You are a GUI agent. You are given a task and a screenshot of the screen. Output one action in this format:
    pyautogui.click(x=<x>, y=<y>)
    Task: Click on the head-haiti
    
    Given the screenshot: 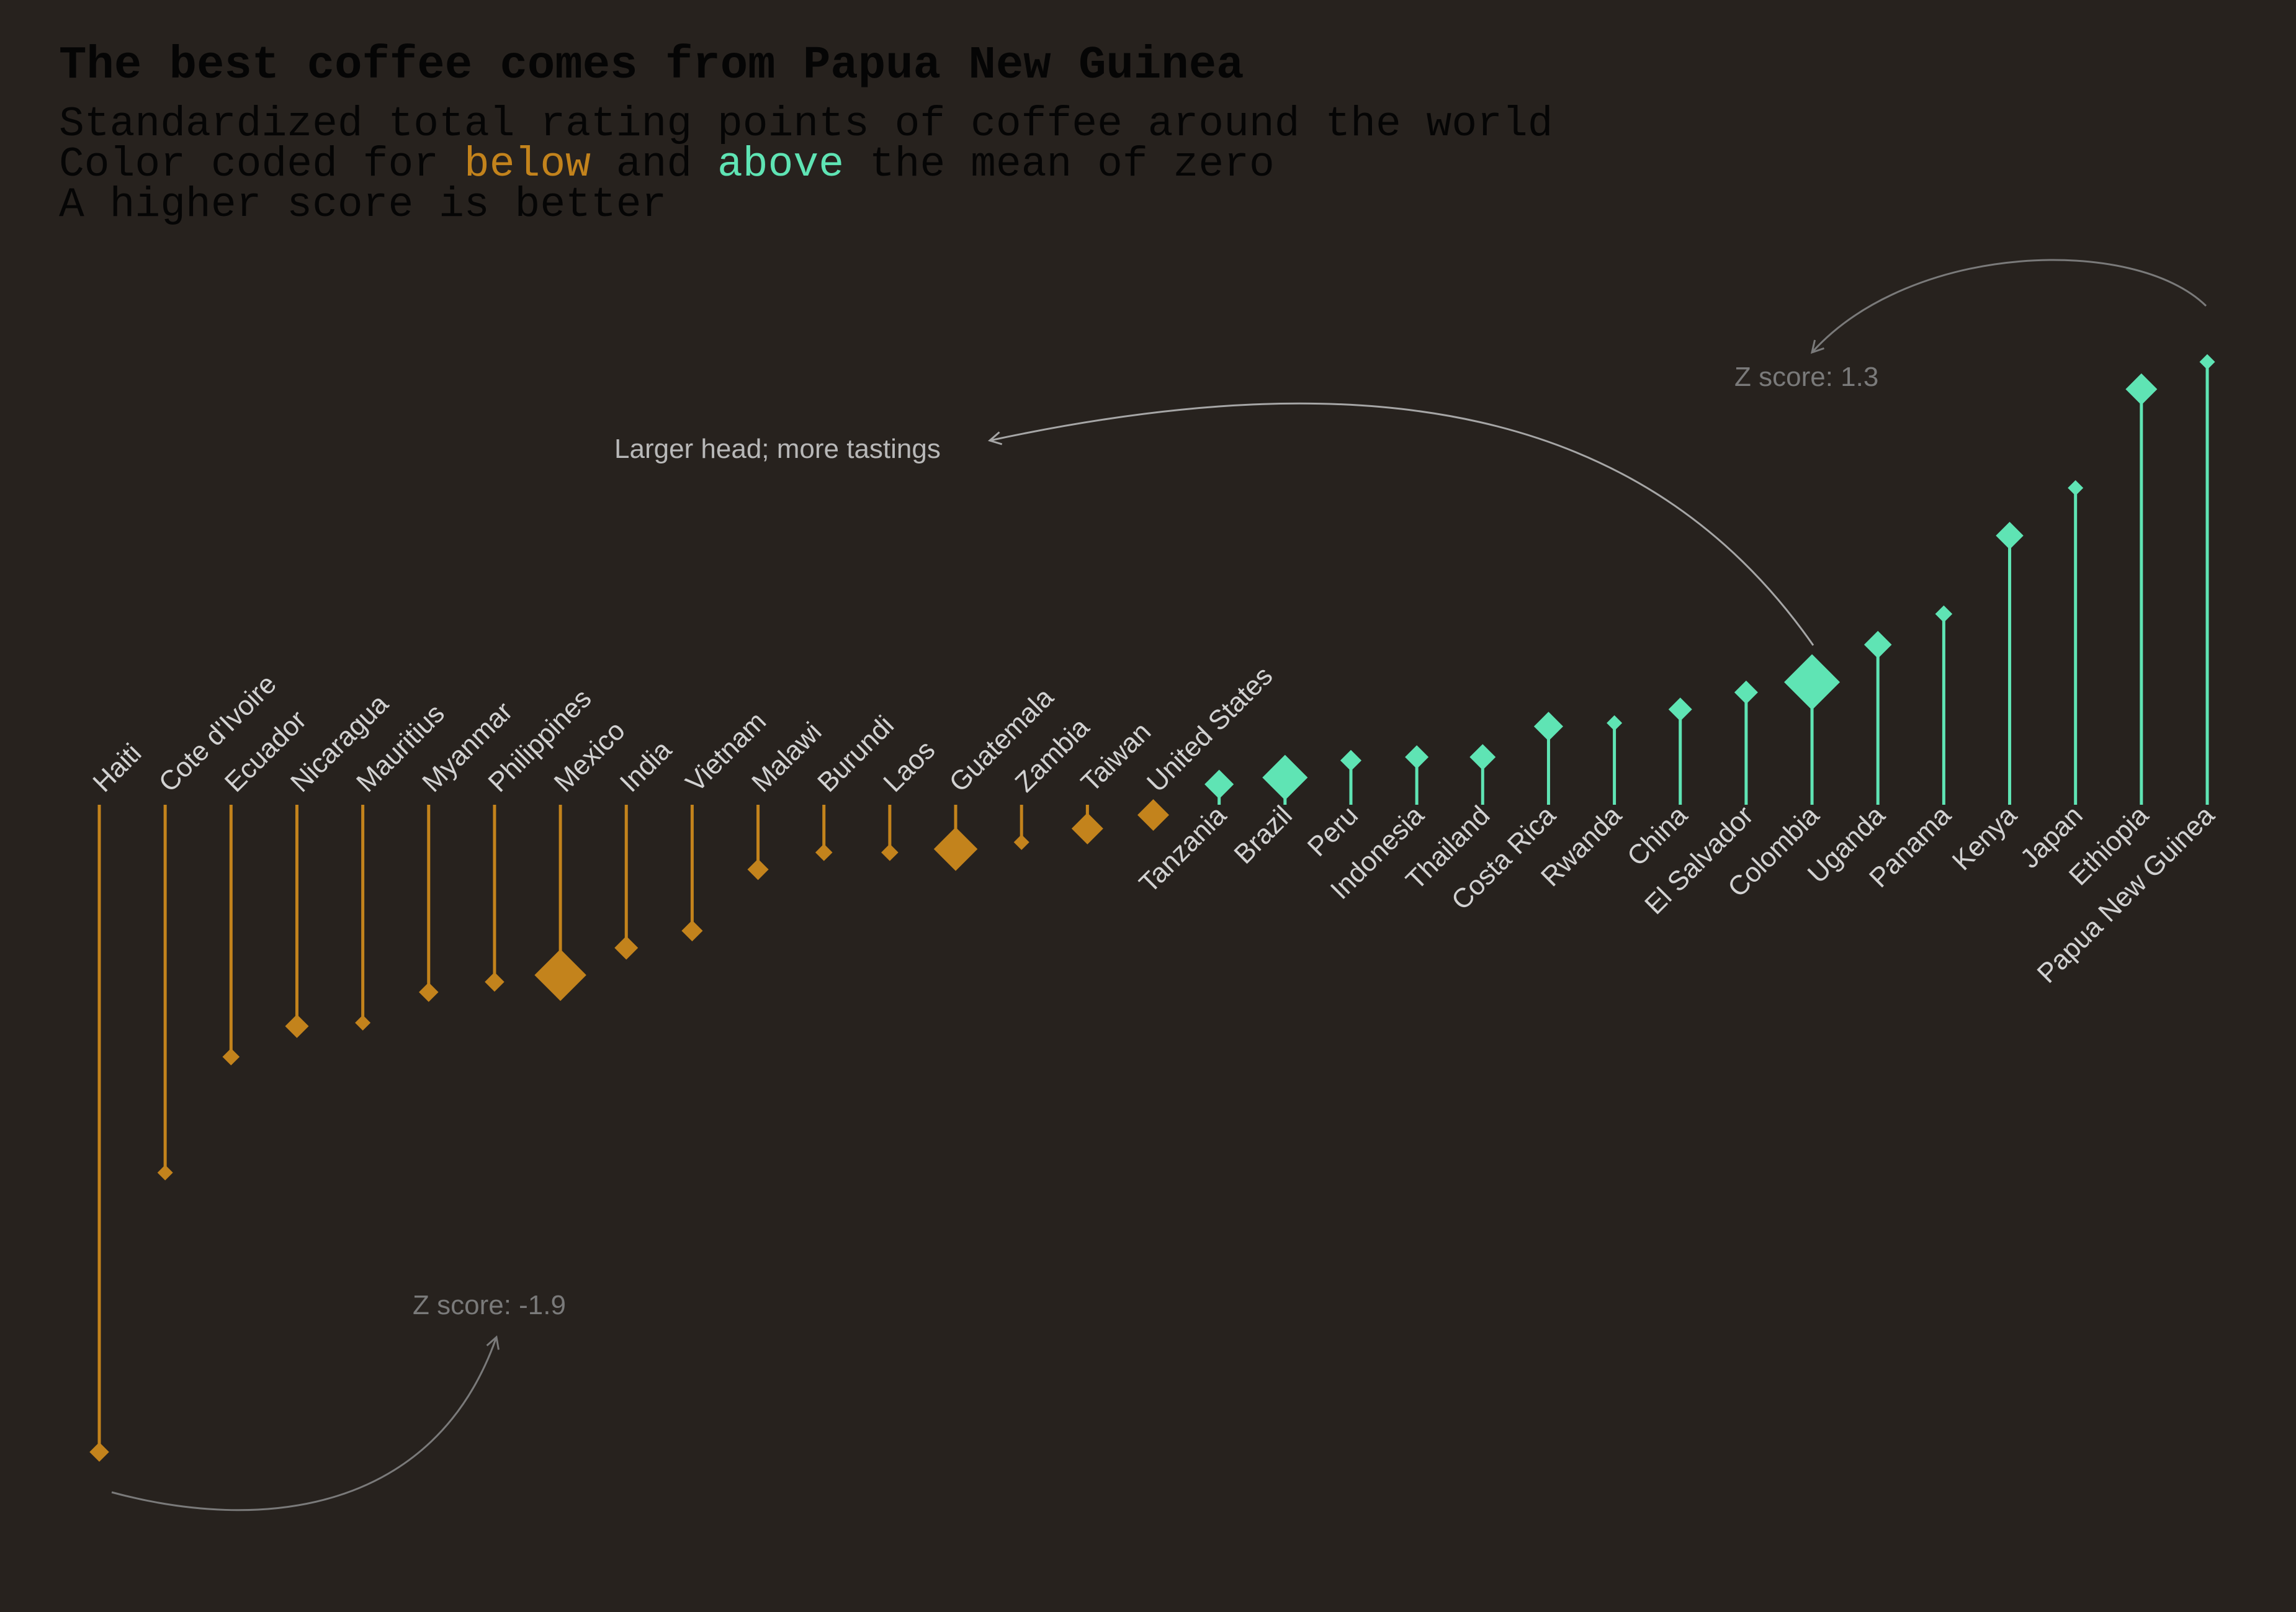 What is the action you would take?
    pyautogui.click(x=99, y=1452)
    